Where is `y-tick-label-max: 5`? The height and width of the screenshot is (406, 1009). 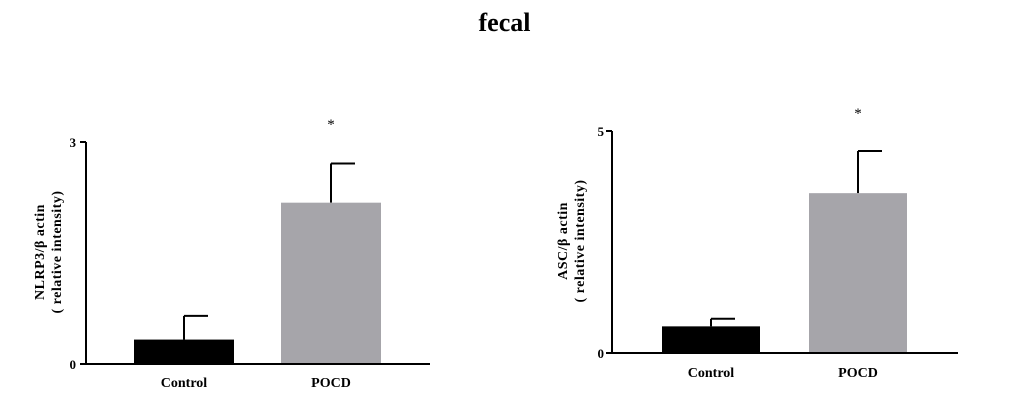 y-tick-label-max: 5 is located at coordinates (601, 131).